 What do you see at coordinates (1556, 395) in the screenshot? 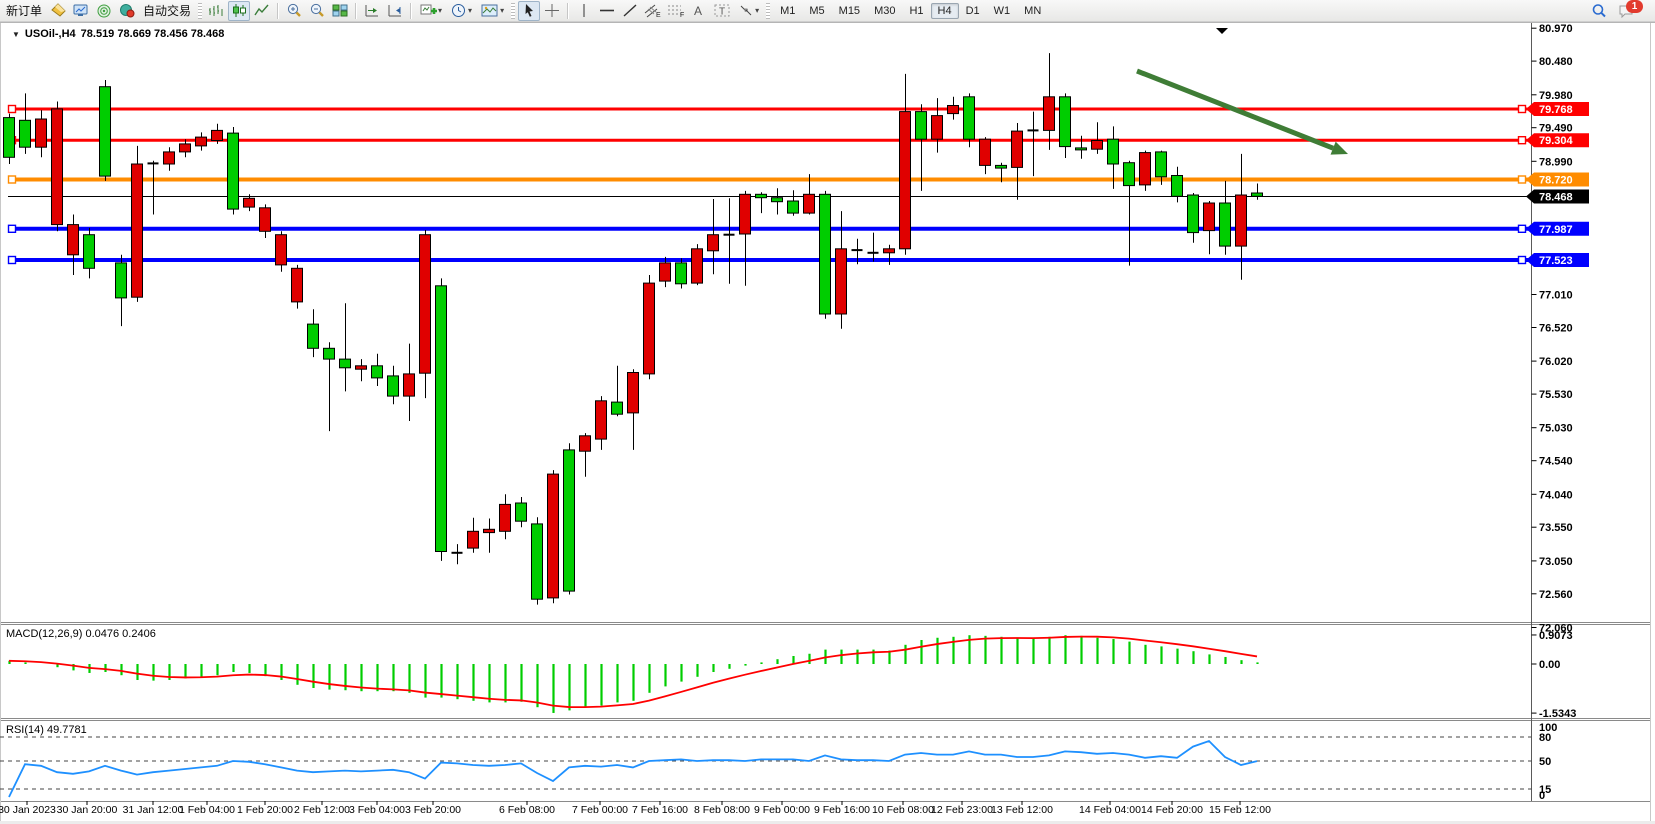
I see `svg-text: 75.530` at bounding box center [1556, 395].